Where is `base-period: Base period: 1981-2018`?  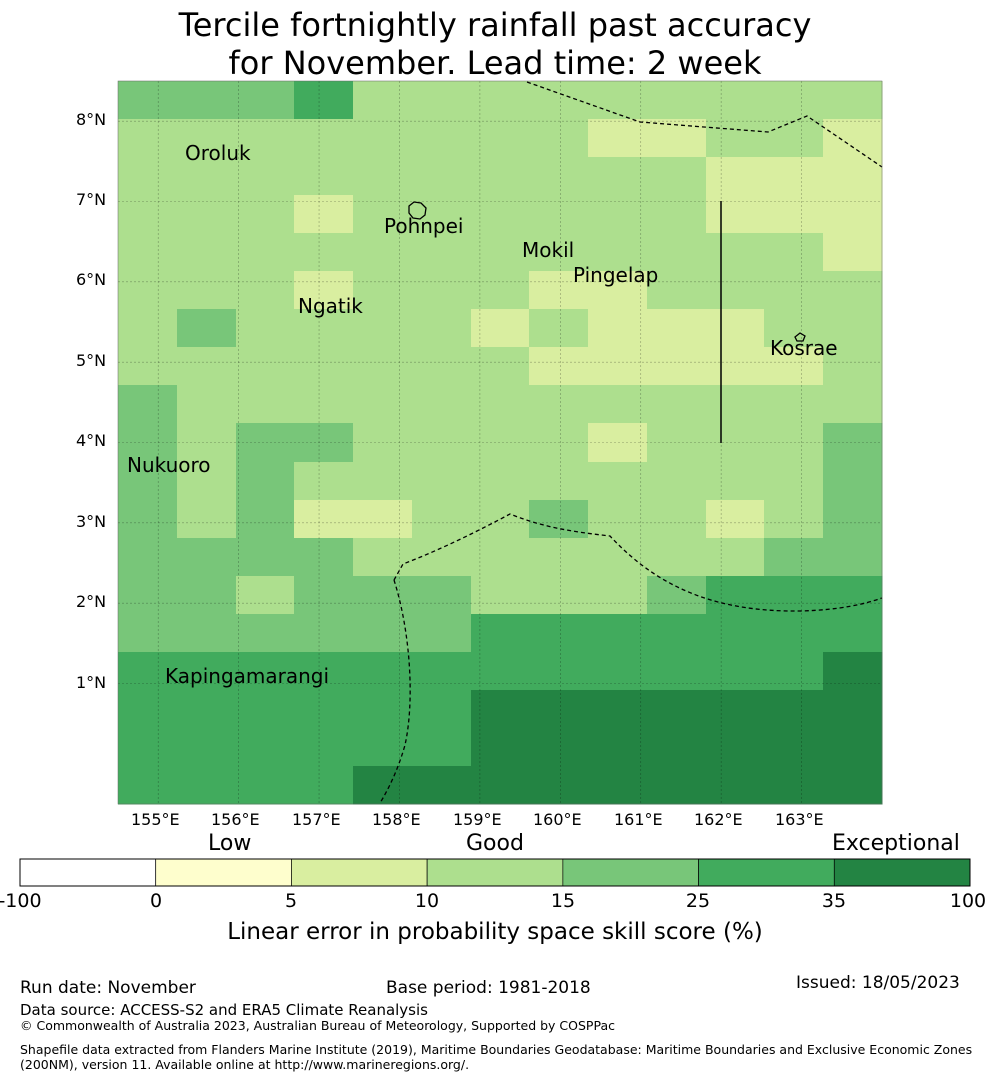
base-period: Base period: 1981-2018 is located at coordinates (488, 988).